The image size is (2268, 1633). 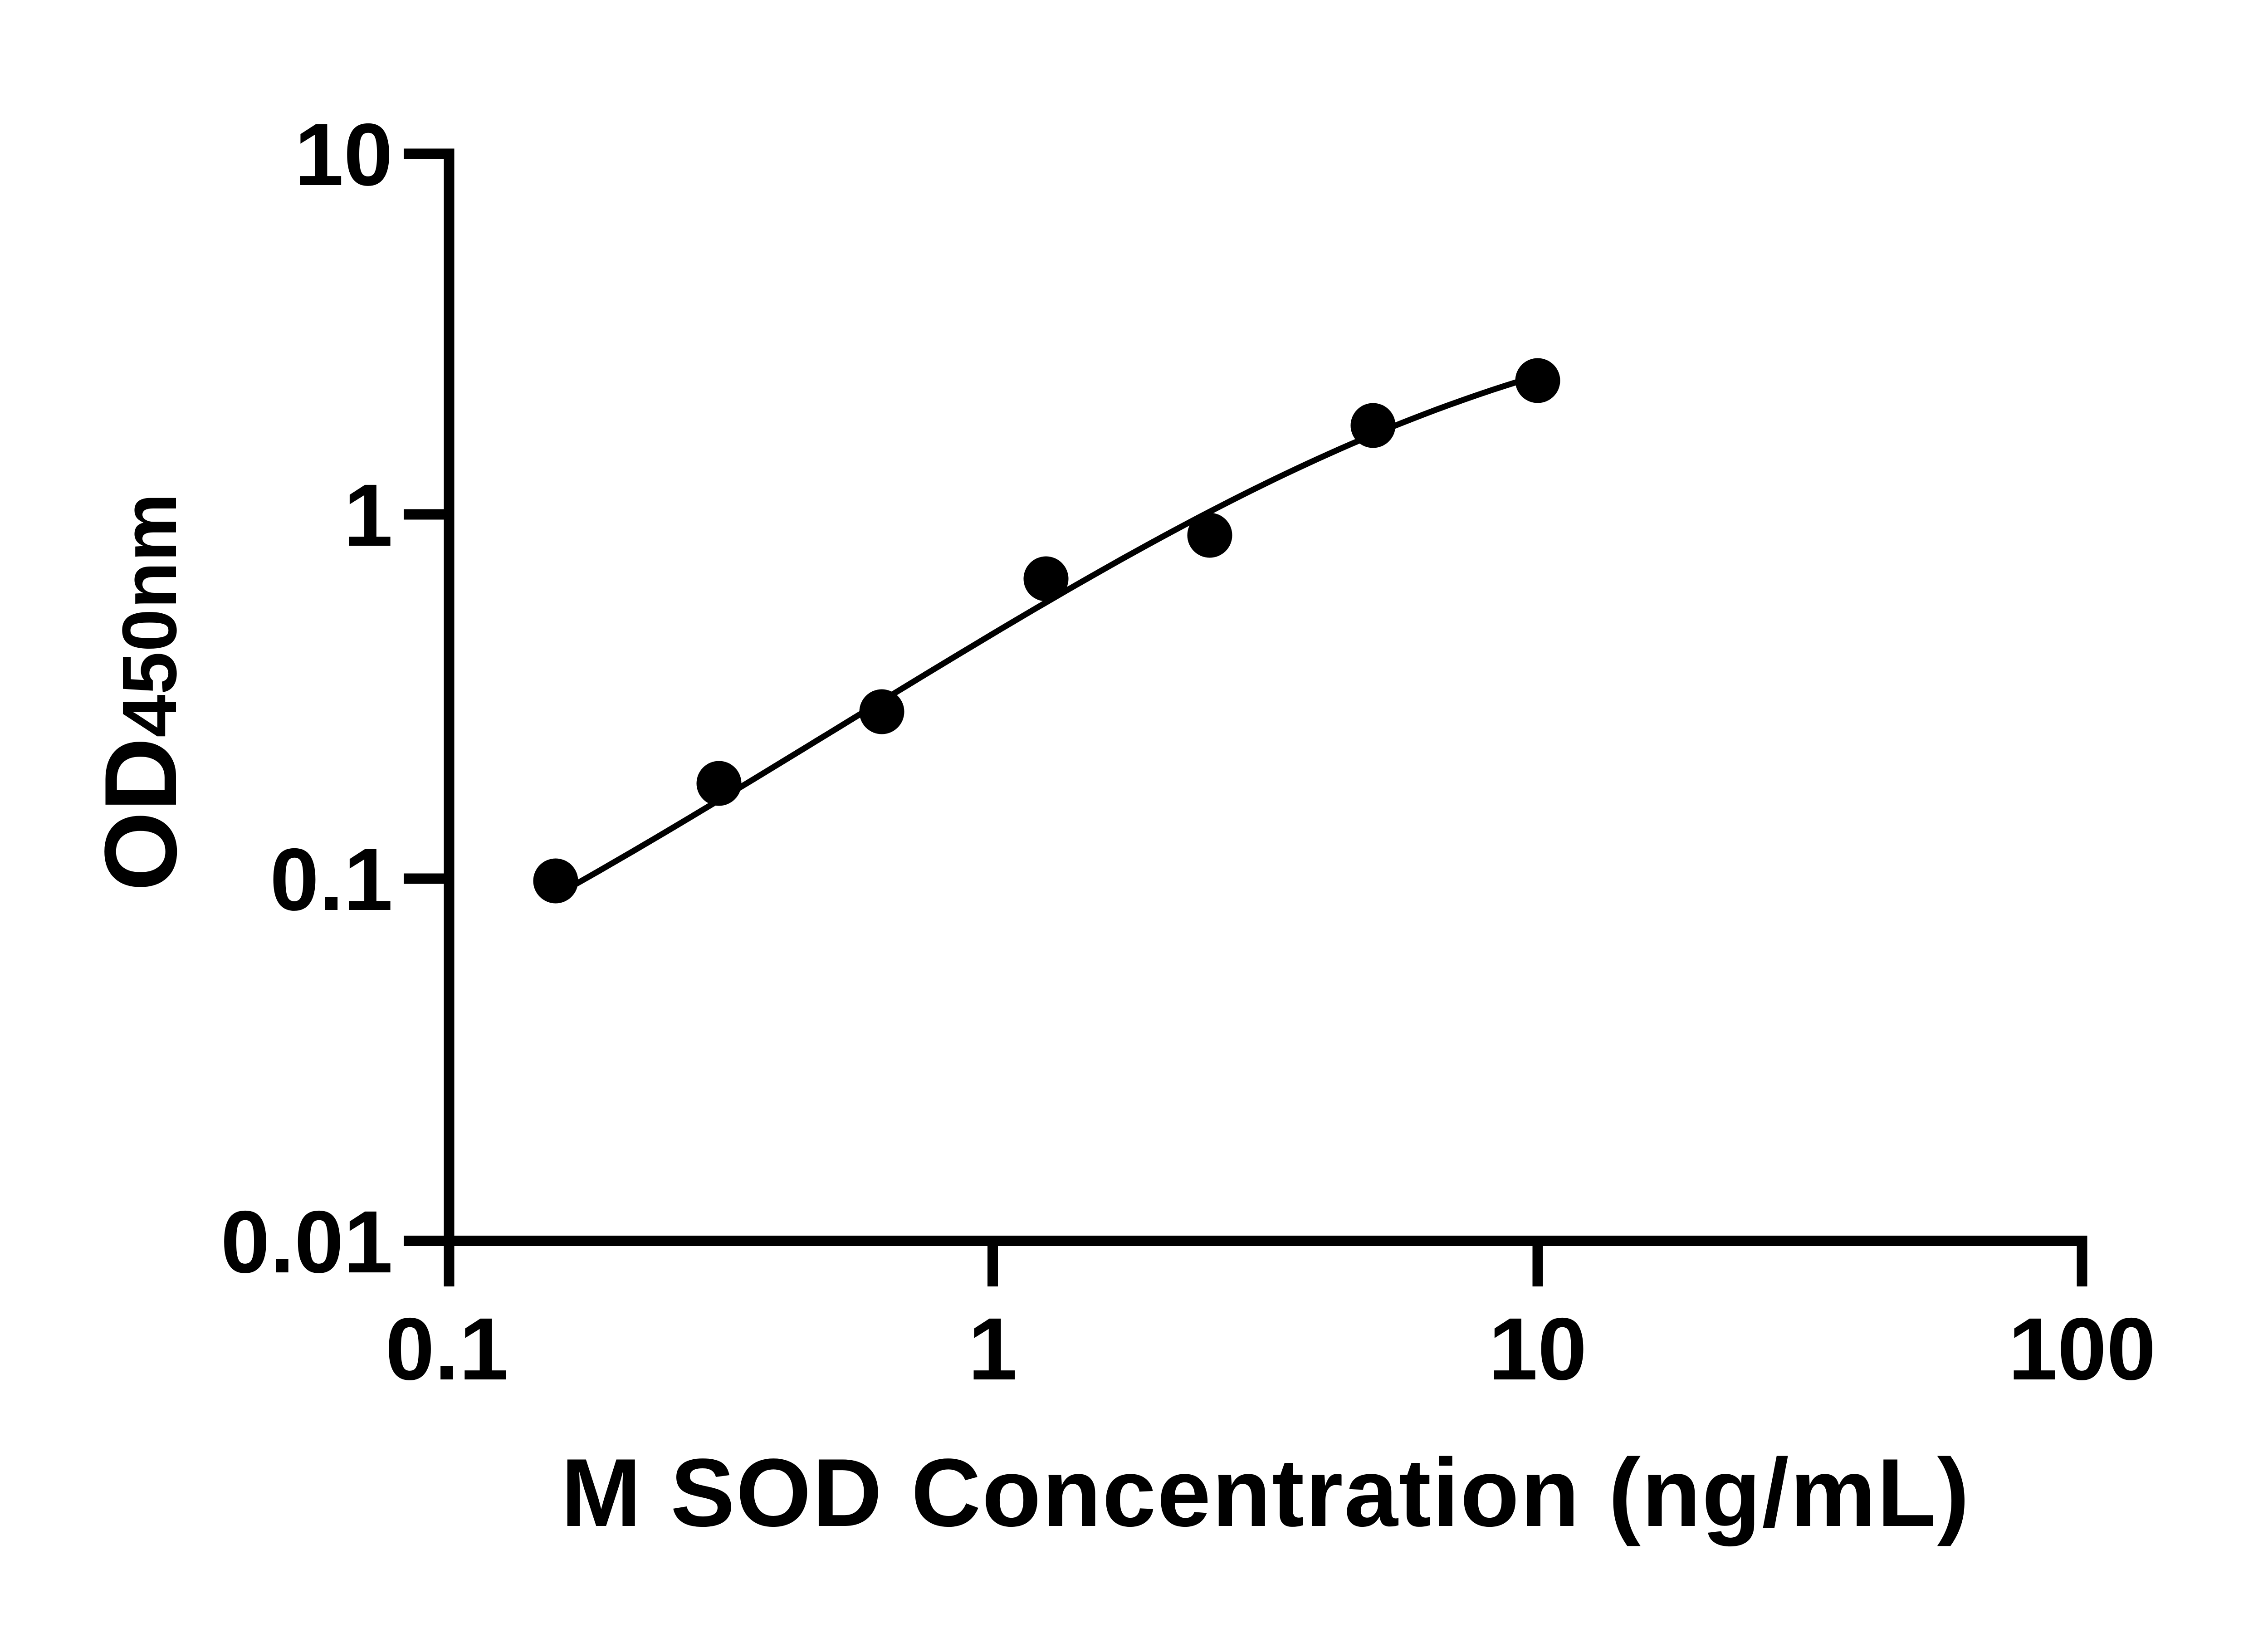 I want to click on svg-text: 0.01, so click(x=306, y=1242).